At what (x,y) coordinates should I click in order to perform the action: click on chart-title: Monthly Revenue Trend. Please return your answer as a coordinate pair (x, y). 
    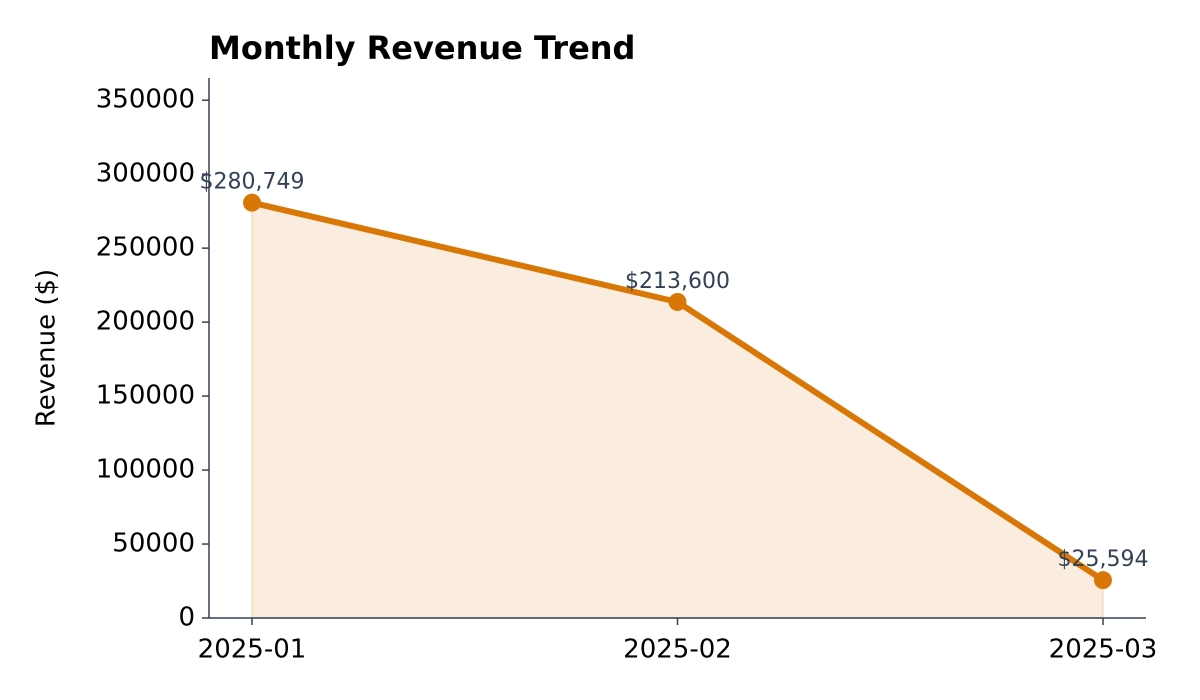
    Looking at the image, I should click on (422, 48).